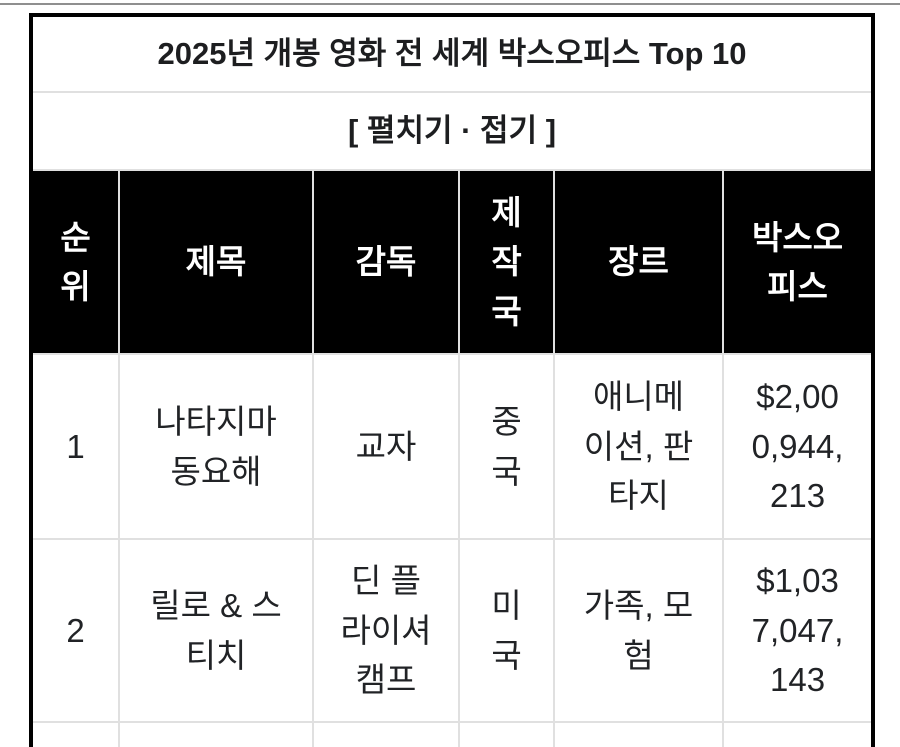  I want to click on genre-link: 애니메 이션, 판 타지, so click(638, 446).